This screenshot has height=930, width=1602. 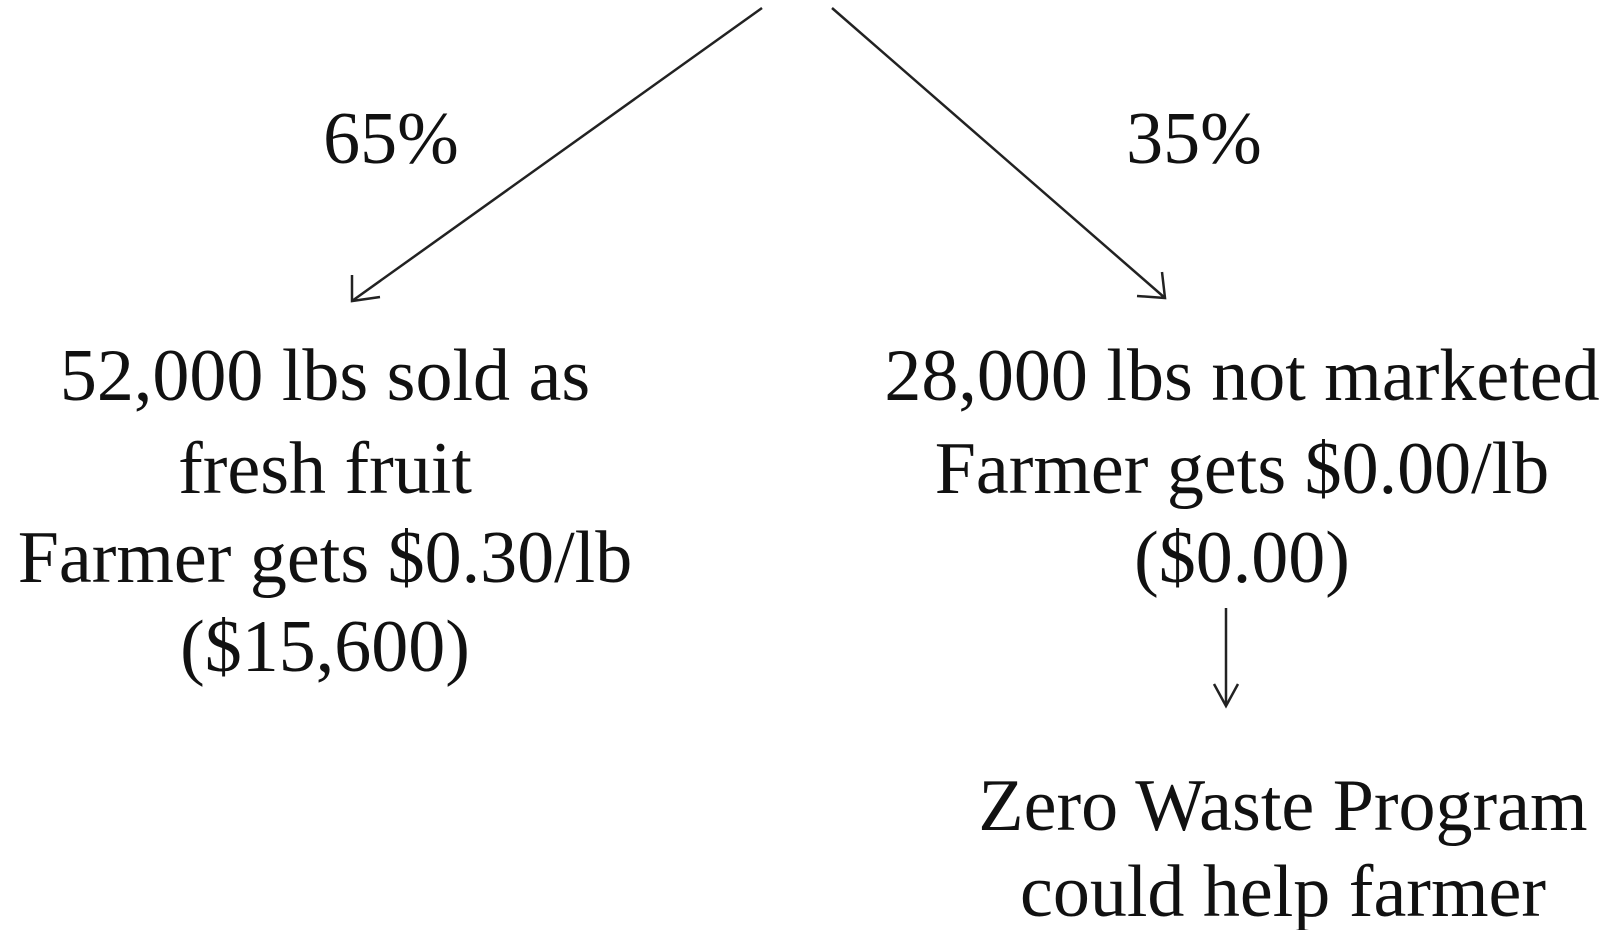 I want to click on node-text: ($15,600), so click(x=325, y=647).